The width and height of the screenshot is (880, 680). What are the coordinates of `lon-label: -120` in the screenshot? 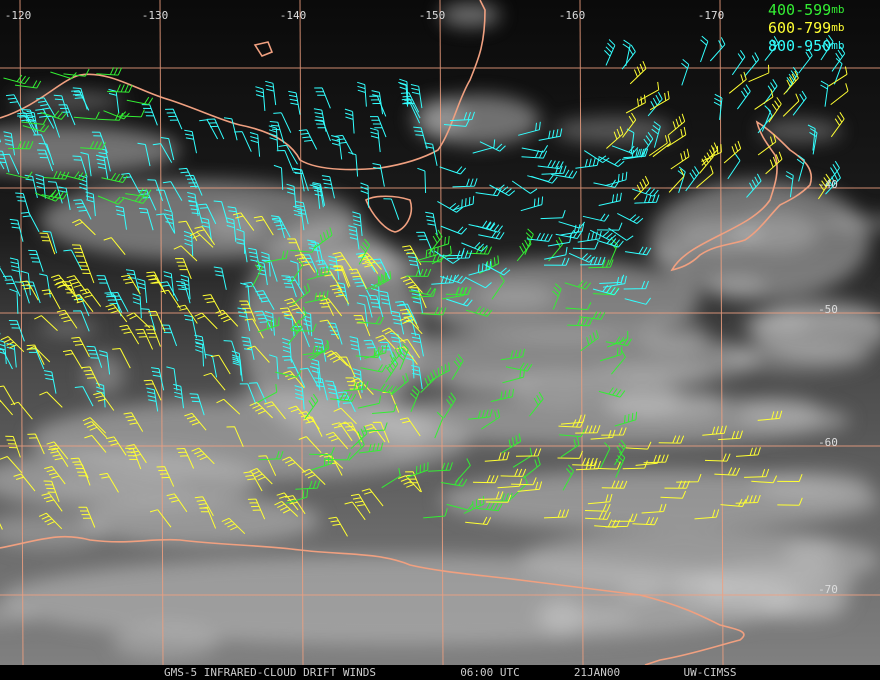 It's located at (18, 15).